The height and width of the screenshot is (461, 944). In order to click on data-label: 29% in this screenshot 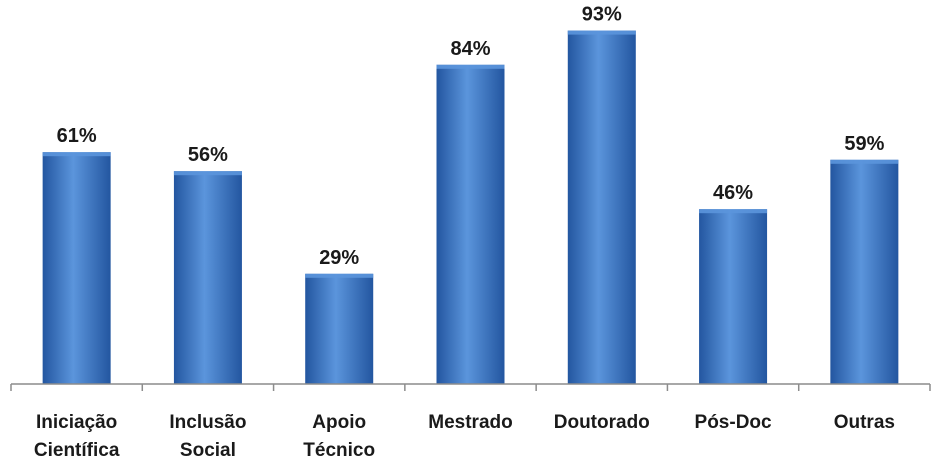, I will do `click(339, 258)`.